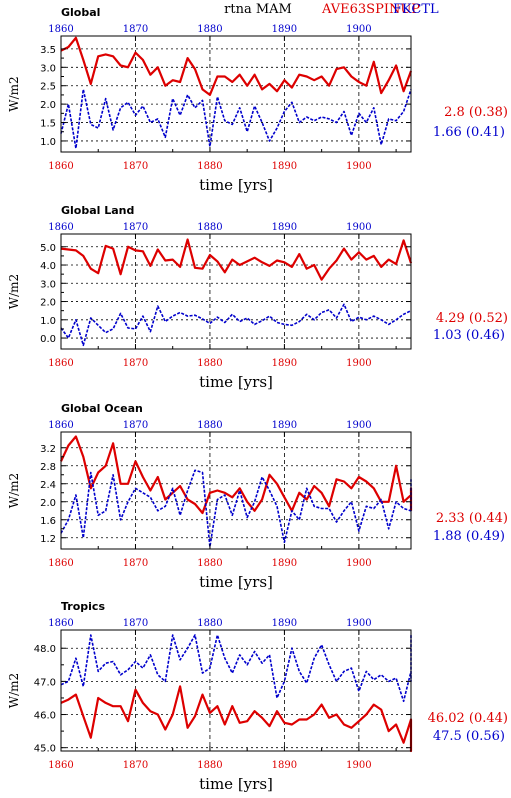  I want to click on y-tick-label: 3.5, so click(48, 50).